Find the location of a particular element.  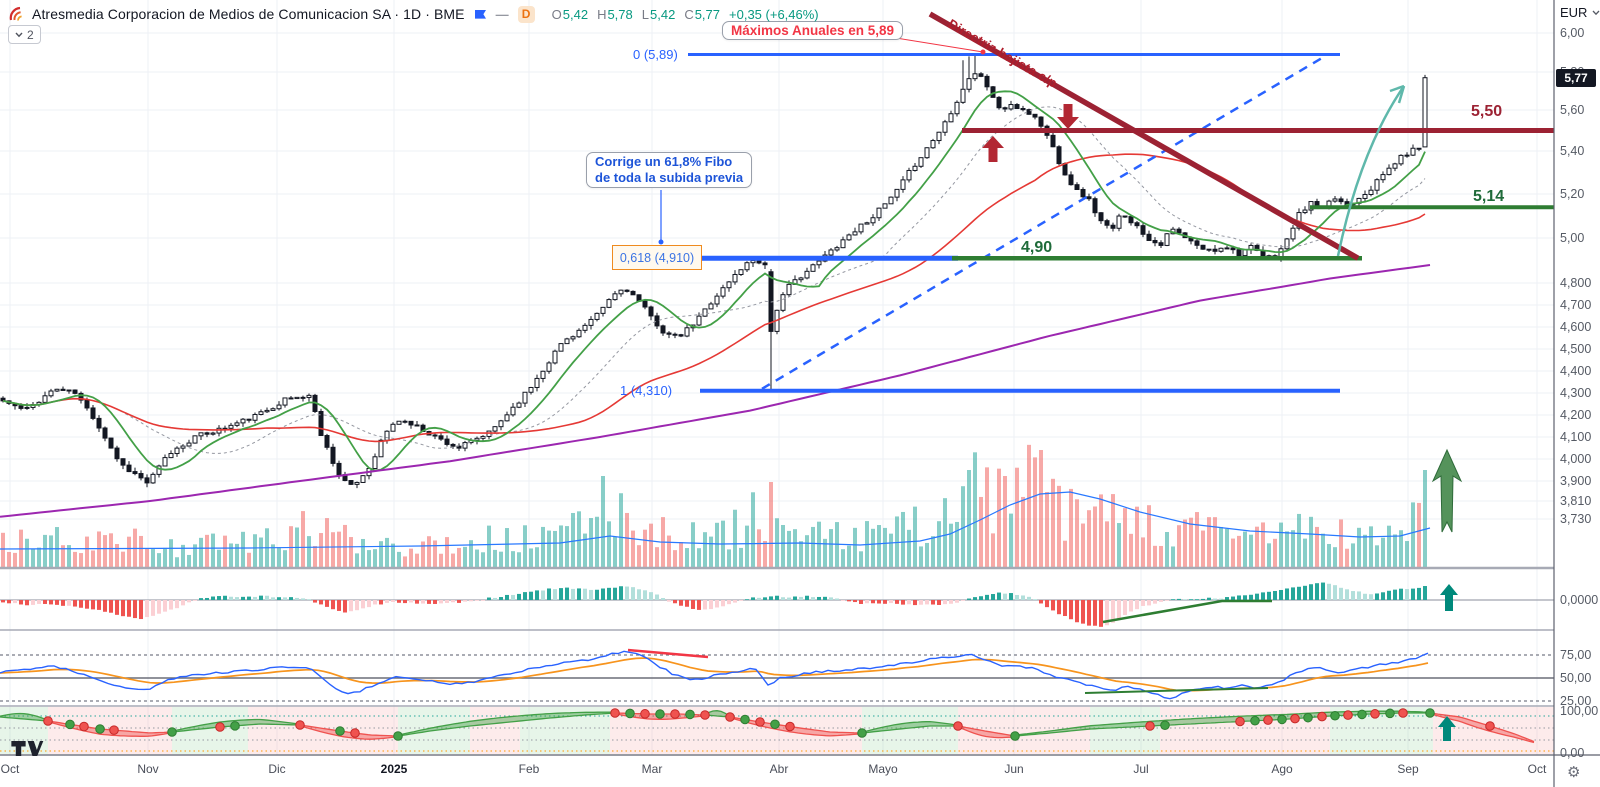

price-tick: 4,500 is located at coordinates (1576, 349).